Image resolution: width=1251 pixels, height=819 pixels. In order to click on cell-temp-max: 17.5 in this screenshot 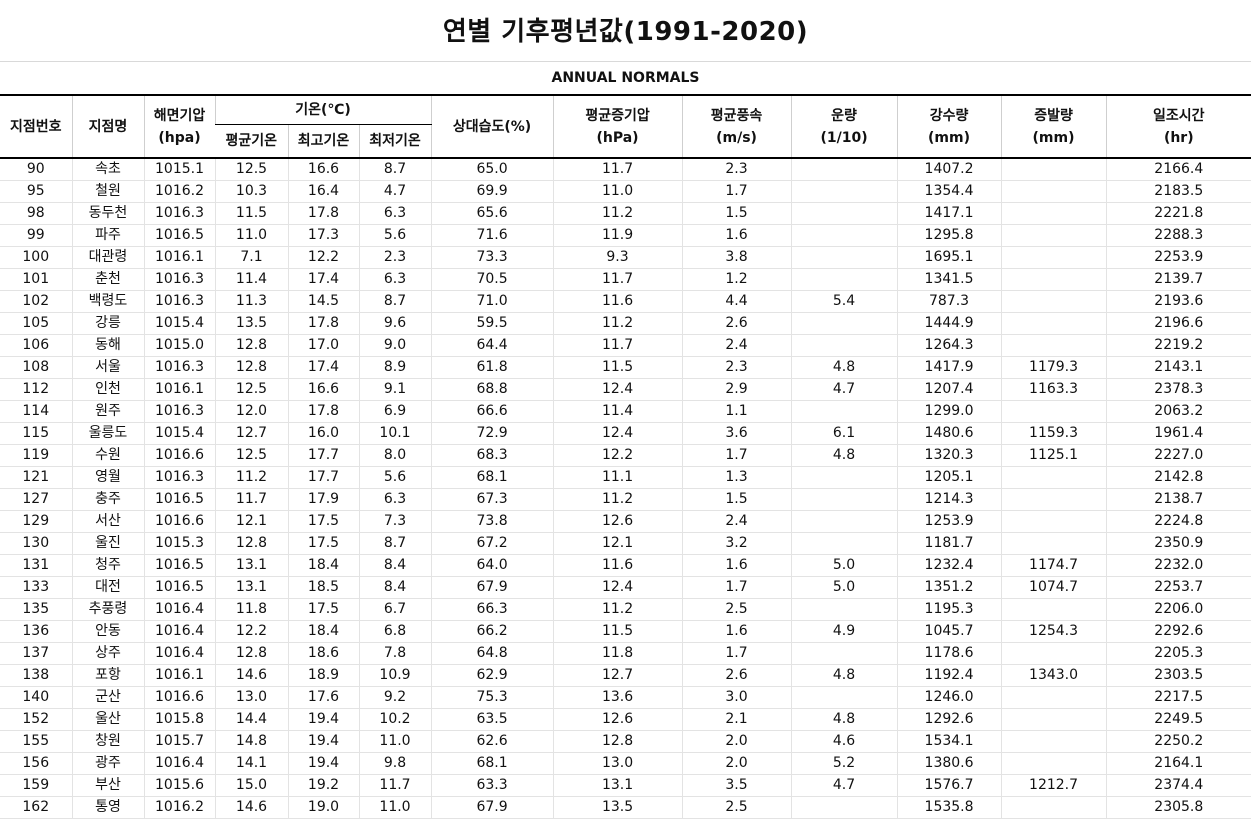, I will do `click(323, 543)`.